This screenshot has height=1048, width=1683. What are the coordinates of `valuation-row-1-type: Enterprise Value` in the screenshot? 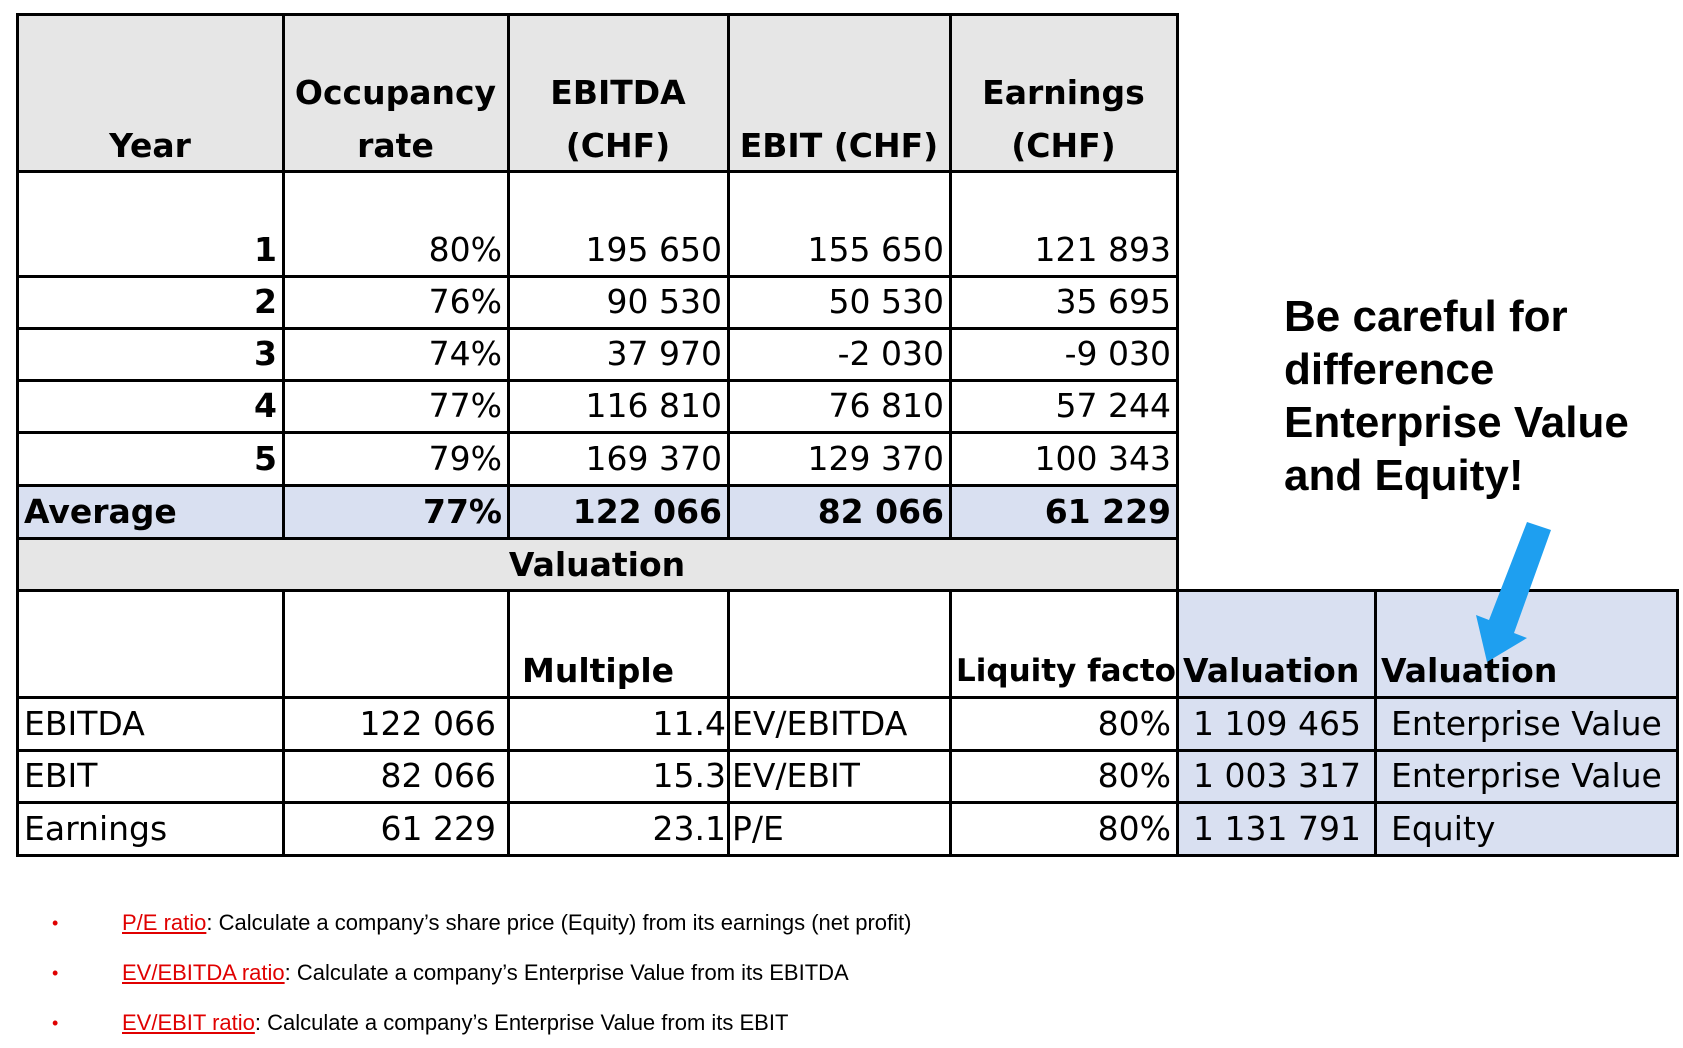 It's located at (1526, 723).